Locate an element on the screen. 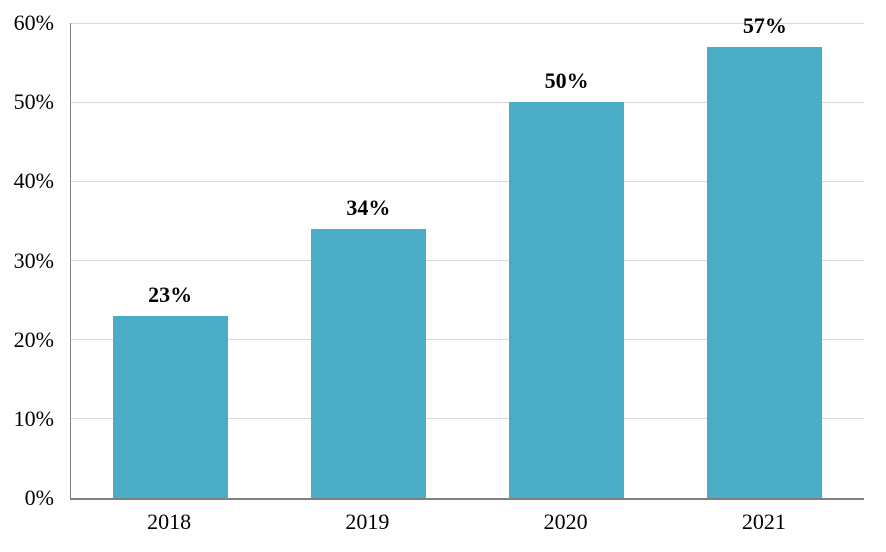 Image resolution: width=886 pixels, height=552 pixels. bar-value-label-2020: 50% is located at coordinates (566, 81).